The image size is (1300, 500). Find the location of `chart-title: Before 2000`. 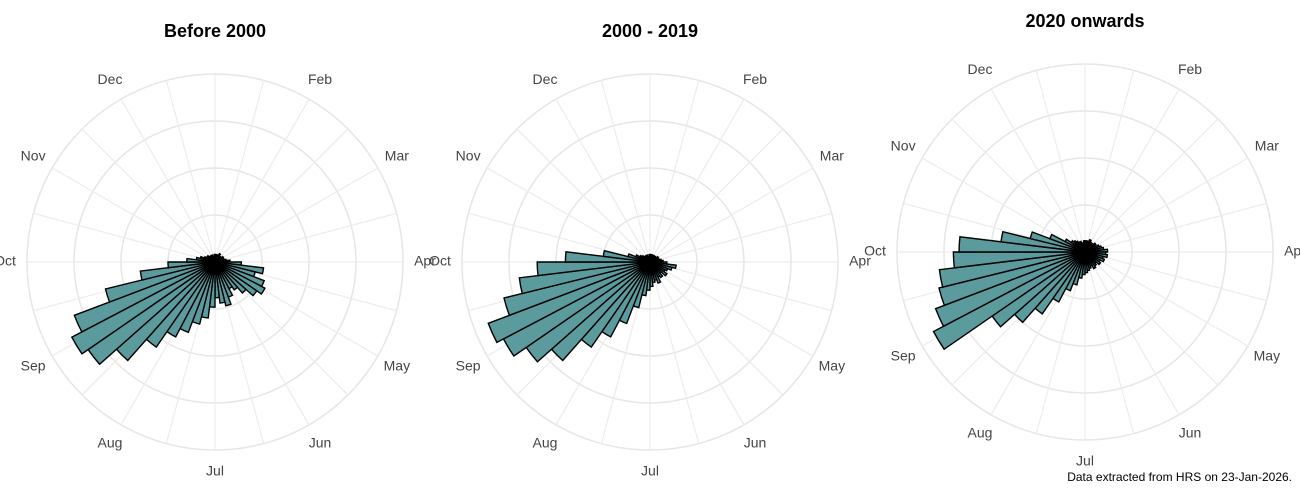

chart-title: Before 2000 is located at coordinates (215, 31).